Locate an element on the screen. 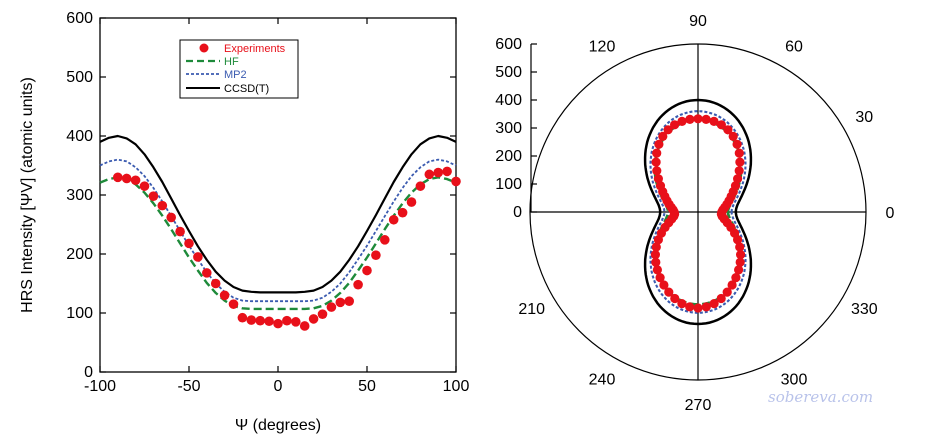 Image resolution: width=932 pixels, height=442 pixels. angle-label: 90 is located at coordinates (698, 21).